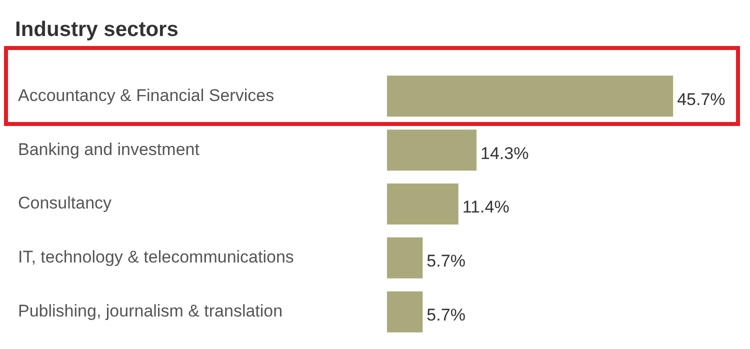 The image size is (750, 349). Describe the element at coordinates (146, 95) in the screenshot. I see `y-tick-label: Accountancy & Financial Services` at that location.